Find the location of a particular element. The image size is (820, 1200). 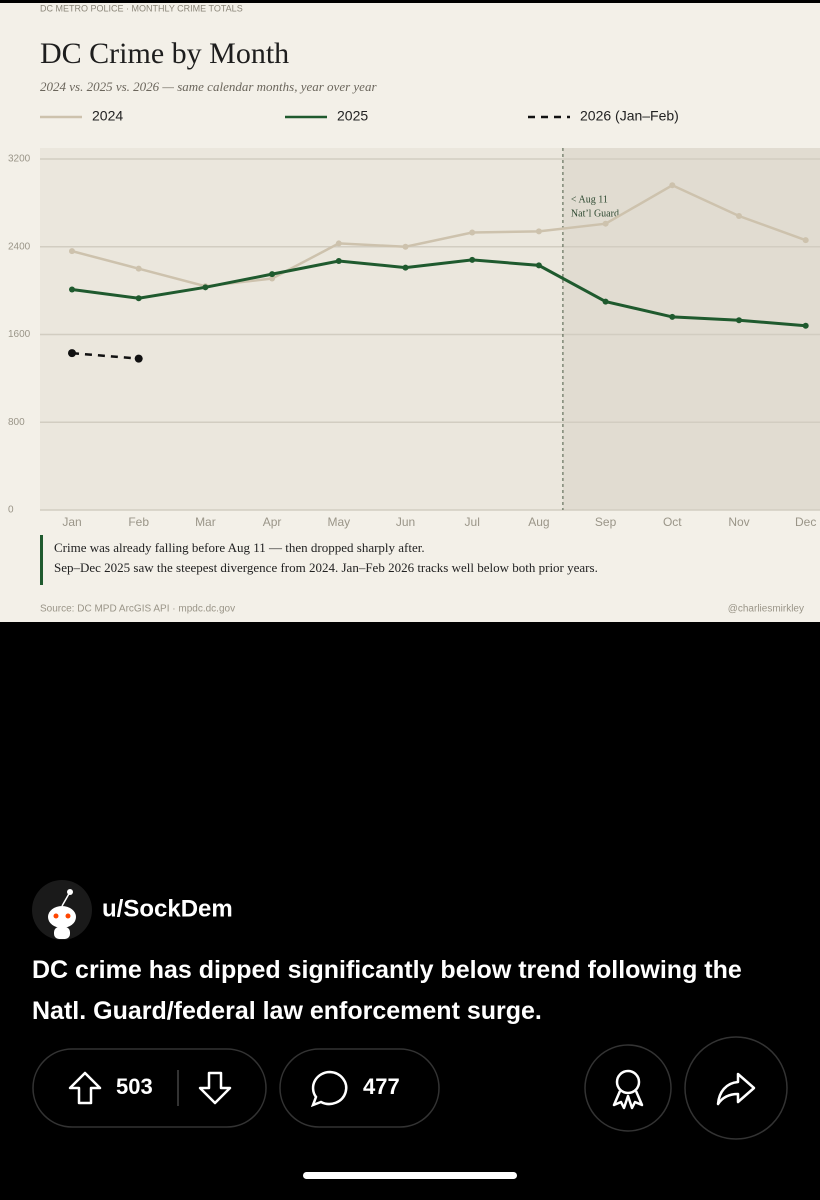

share-button is located at coordinates (736, 1088).